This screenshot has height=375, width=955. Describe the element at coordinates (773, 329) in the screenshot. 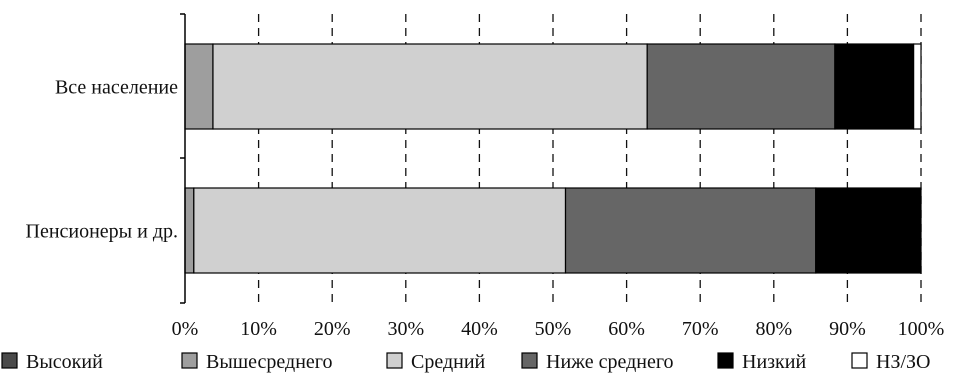

I see `x-tick-label-80: 80%` at that location.